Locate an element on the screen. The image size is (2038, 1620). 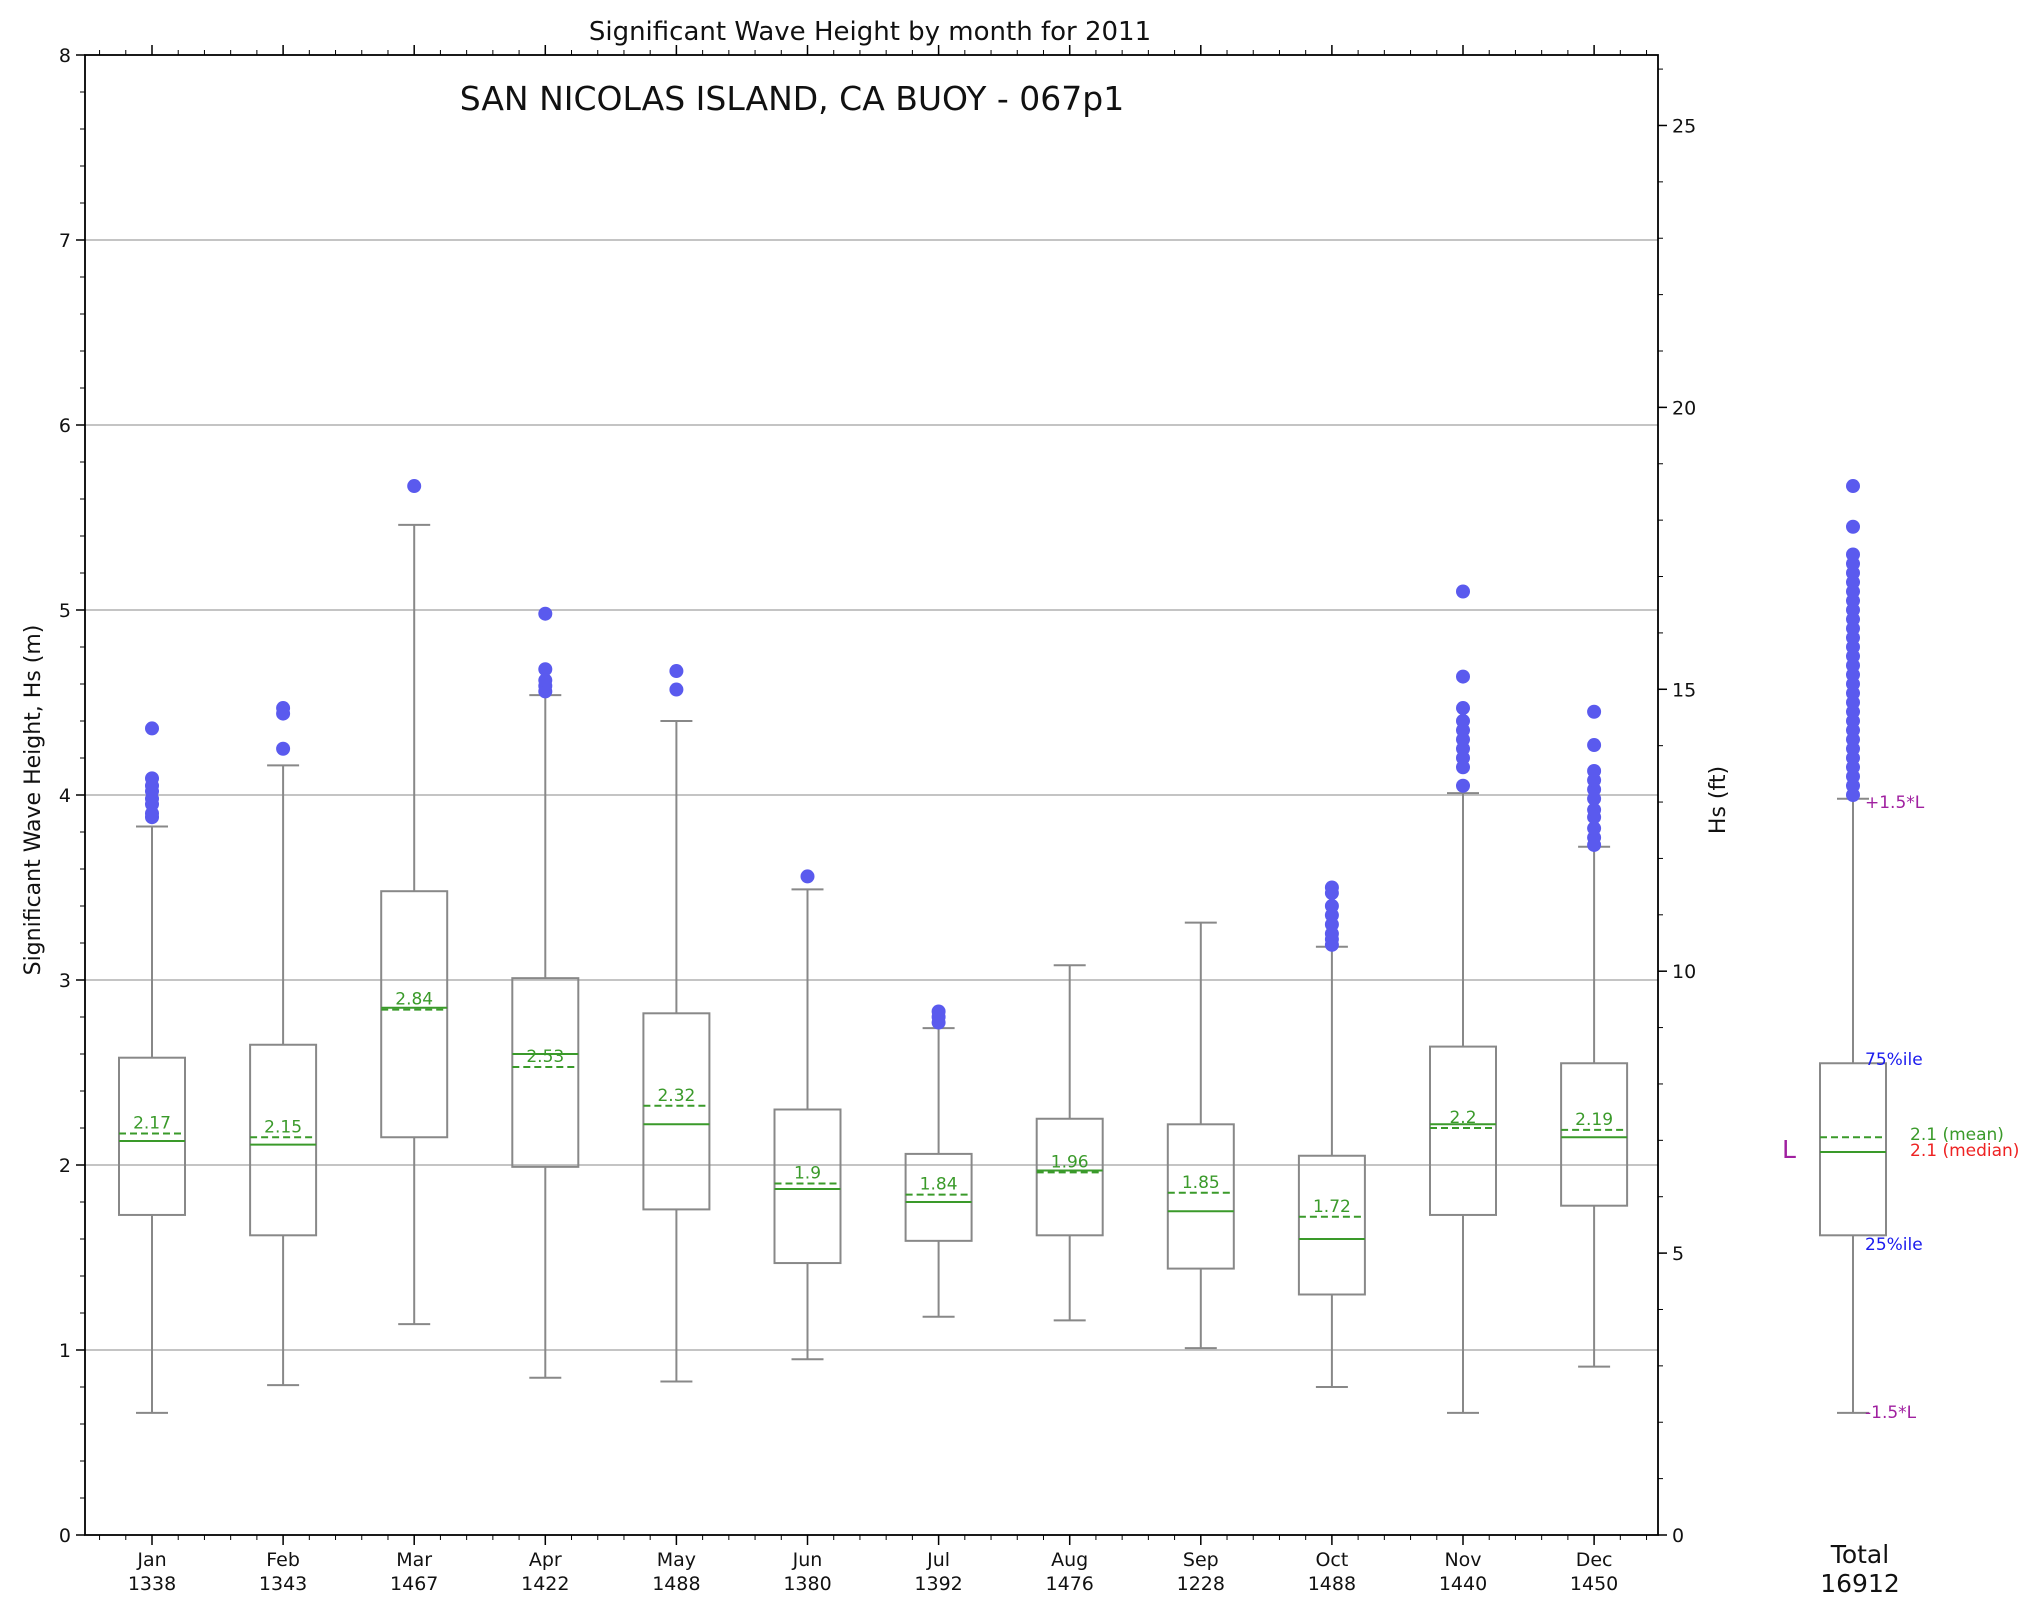
x-tick-label: Sep is located at coordinates (1201, 1560).